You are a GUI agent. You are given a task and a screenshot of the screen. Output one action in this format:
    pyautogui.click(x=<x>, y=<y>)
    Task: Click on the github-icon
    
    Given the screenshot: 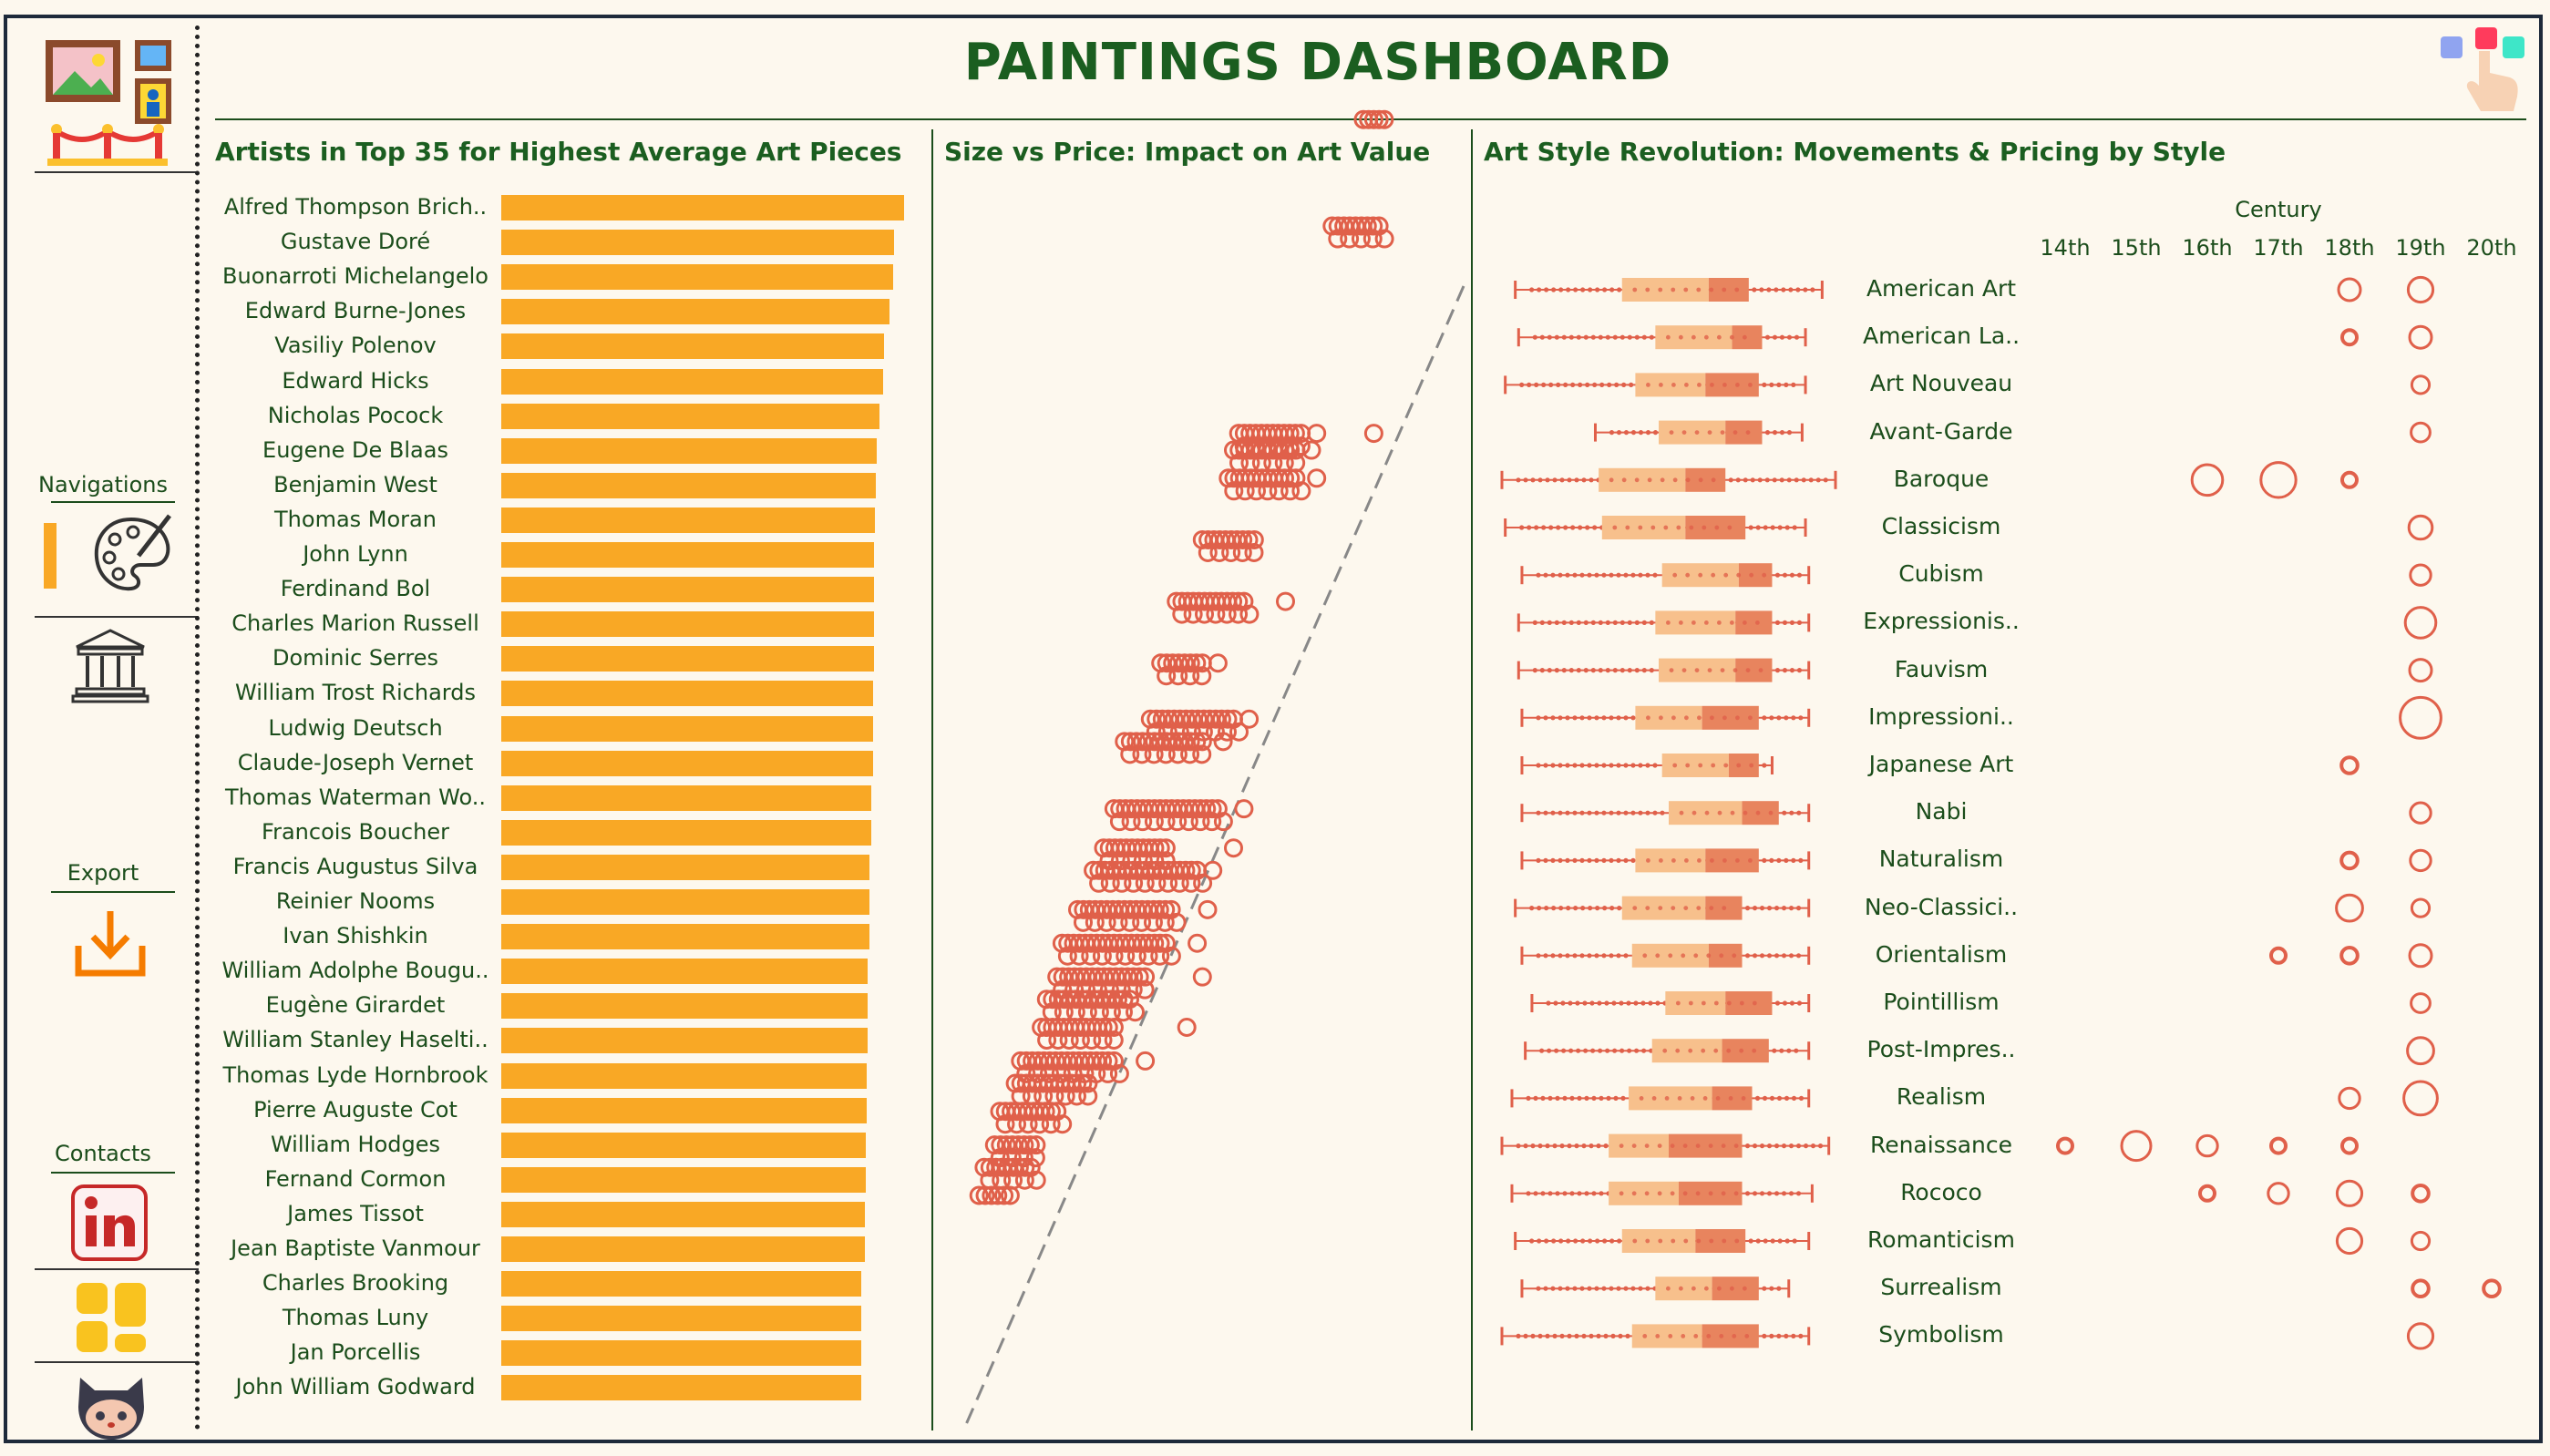 What is the action you would take?
    pyautogui.click(x=111, y=1407)
    